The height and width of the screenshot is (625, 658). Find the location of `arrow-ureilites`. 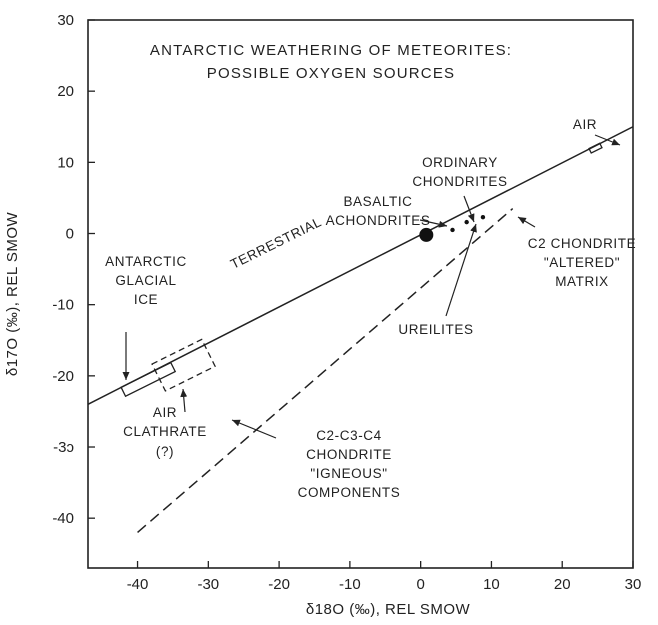

arrow-ureilites is located at coordinates (461, 270).